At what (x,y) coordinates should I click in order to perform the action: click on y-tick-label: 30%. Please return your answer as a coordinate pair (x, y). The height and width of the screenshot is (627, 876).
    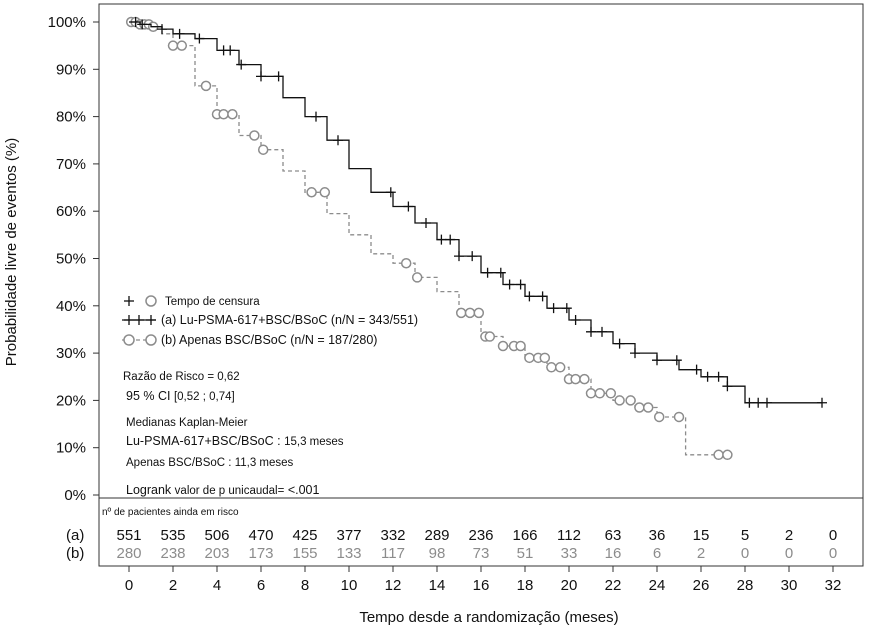
    Looking at the image, I should click on (71, 353).